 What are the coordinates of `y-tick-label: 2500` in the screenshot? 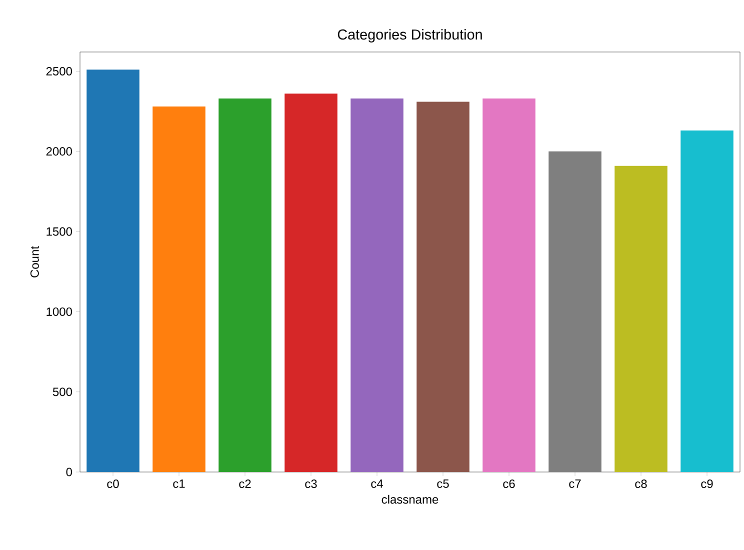 It's located at (59, 71).